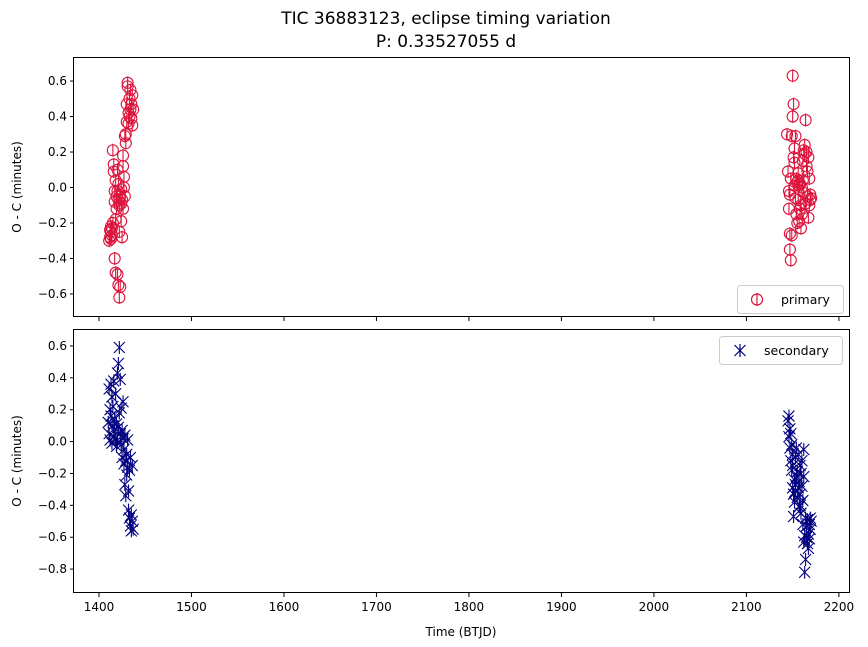  What do you see at coordinates (757, 299) in the screenshot?
I see `legend-marker-primary` at bounding box center [757, 299].